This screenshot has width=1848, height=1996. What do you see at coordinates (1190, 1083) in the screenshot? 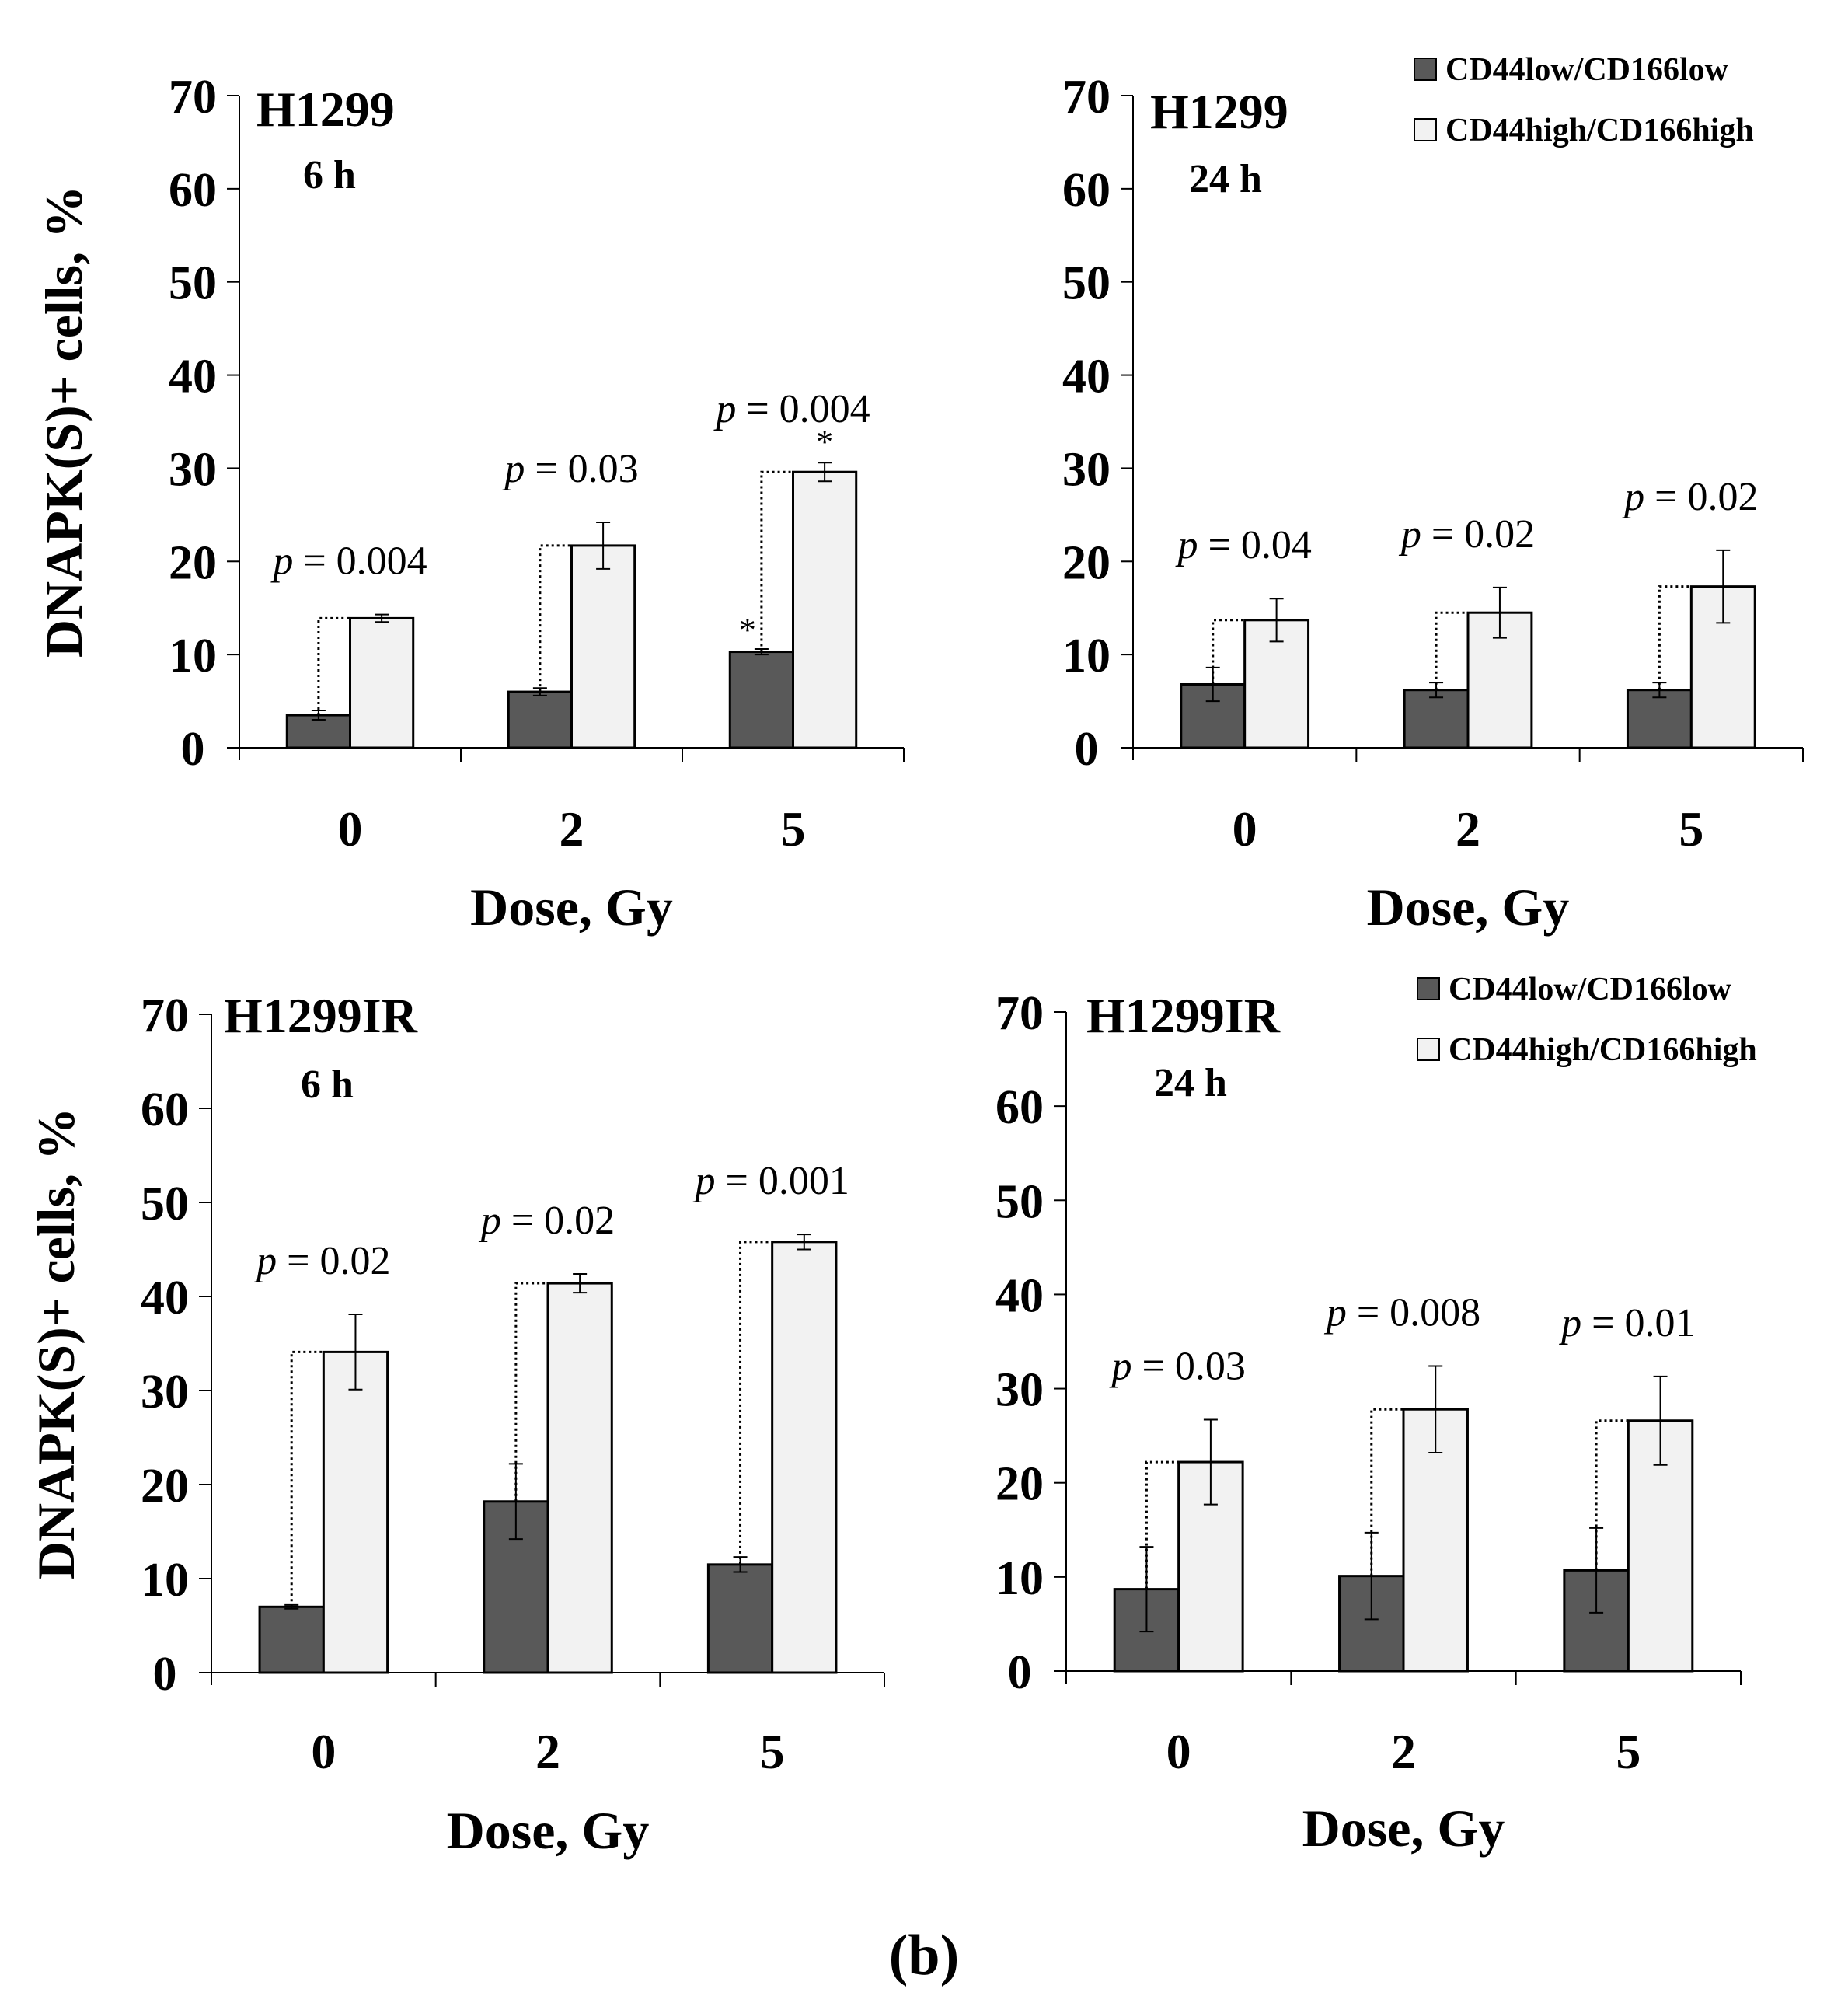
I see `panel-subtitle: 24 h` at bounding box center [1190, 1083].